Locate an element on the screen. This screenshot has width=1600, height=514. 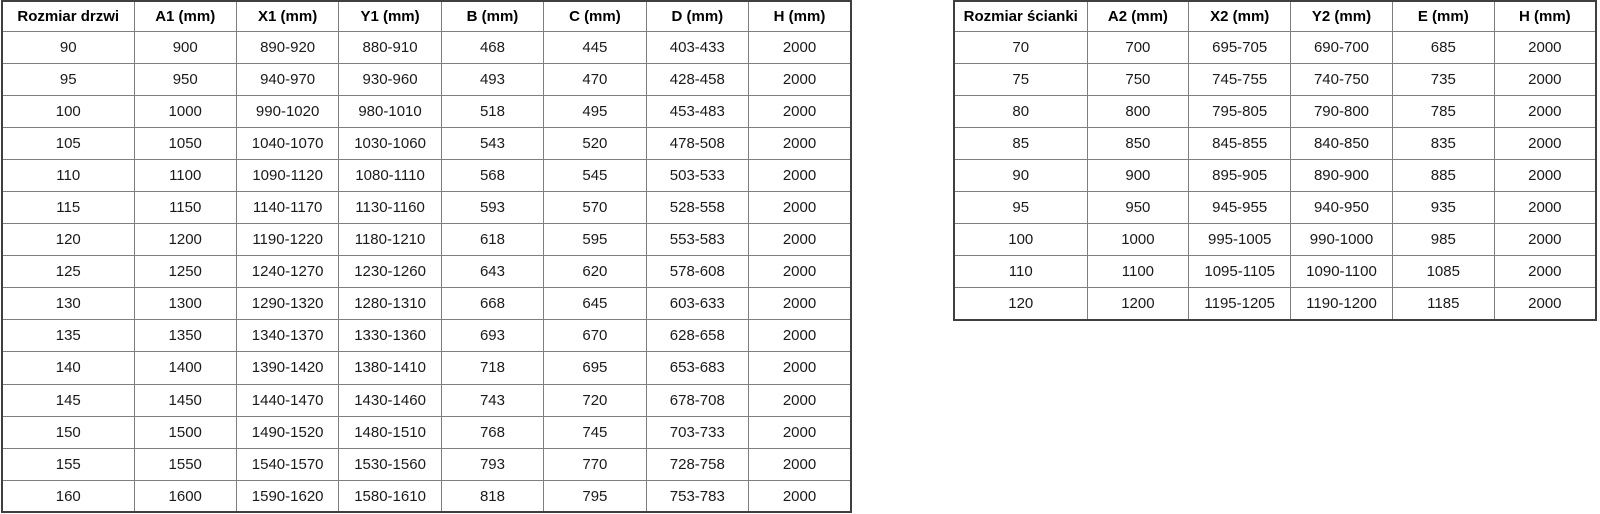
table-cell: 503-533 is located at coordinates (697, 175).